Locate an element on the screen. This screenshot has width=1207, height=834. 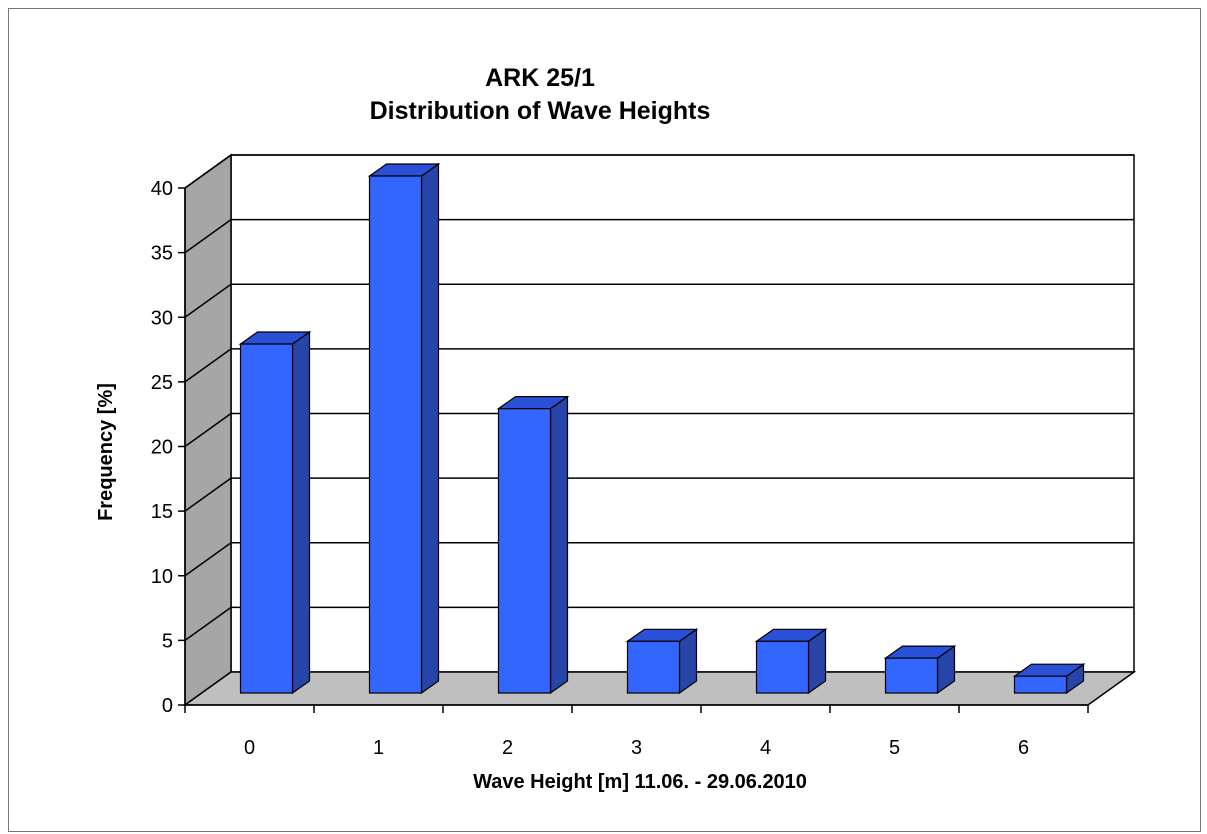
x-tick-label: 3 is located at coordinates (636, 748).